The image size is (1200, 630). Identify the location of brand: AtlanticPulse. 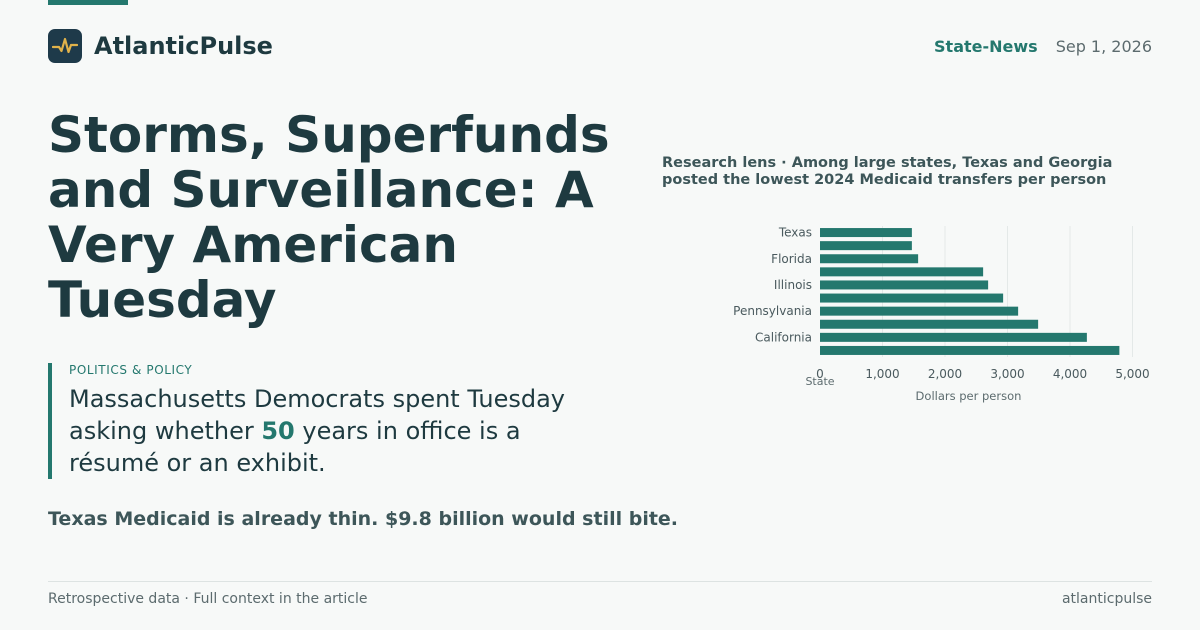
(160, 46).